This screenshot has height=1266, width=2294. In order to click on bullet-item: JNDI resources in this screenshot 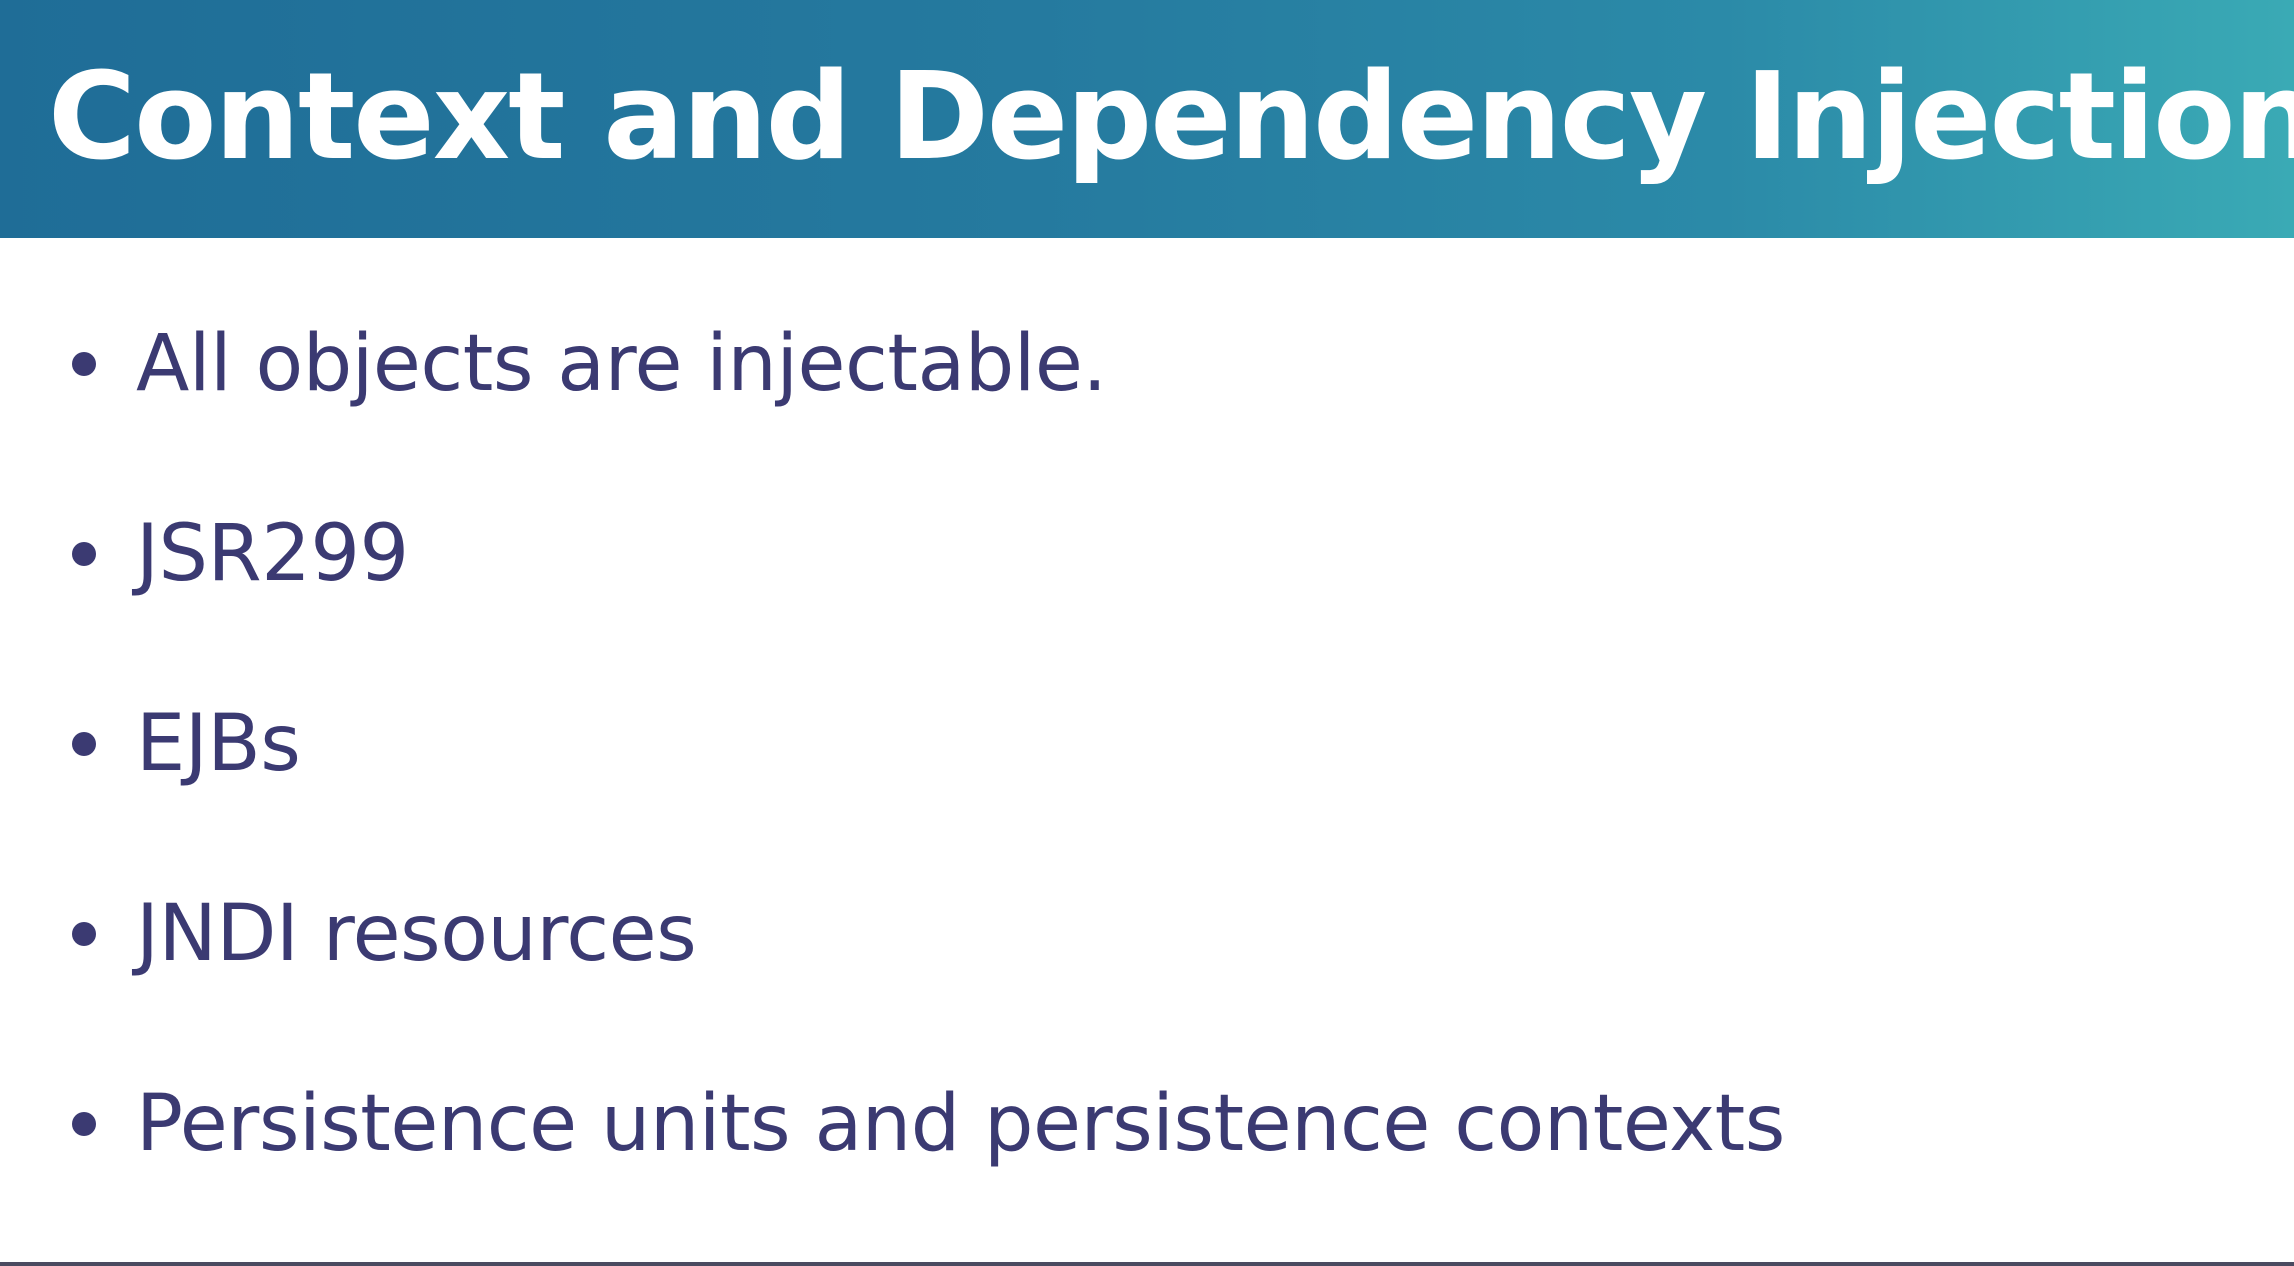, I will do `click(384, 934)`.